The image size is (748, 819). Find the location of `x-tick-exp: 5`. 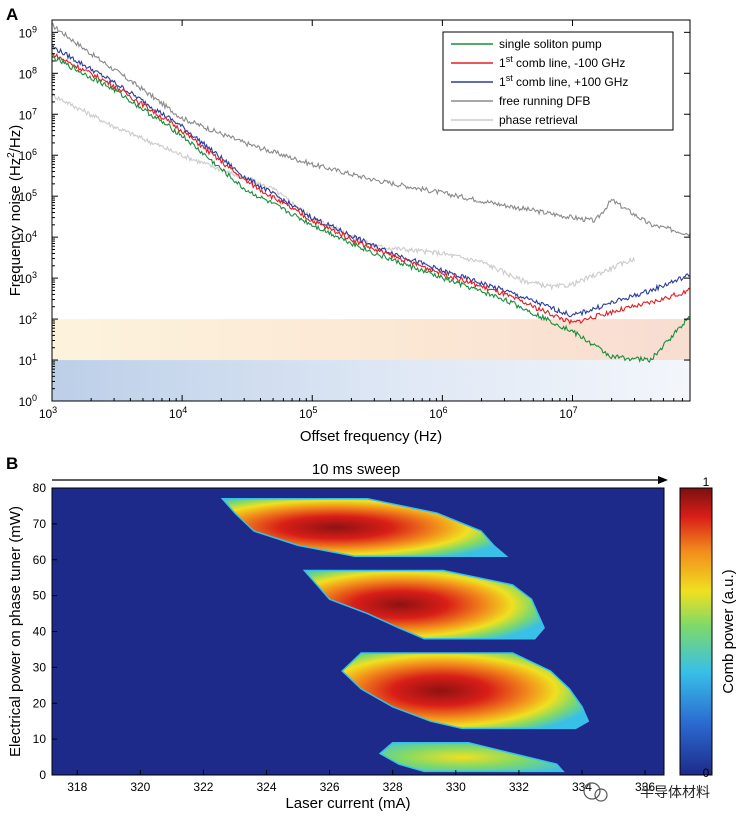

x-tick-exp: 5 is located at coordinates (314, 410).